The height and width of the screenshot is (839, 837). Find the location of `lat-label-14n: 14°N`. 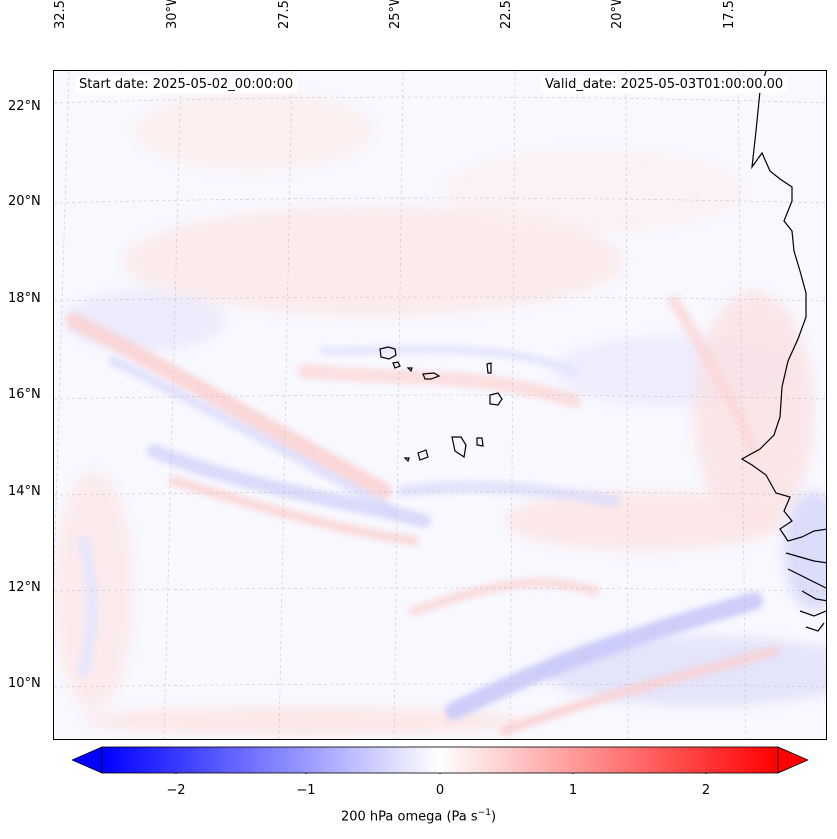

lat-label-14n: 14°N is located at coordinates (24, 491).